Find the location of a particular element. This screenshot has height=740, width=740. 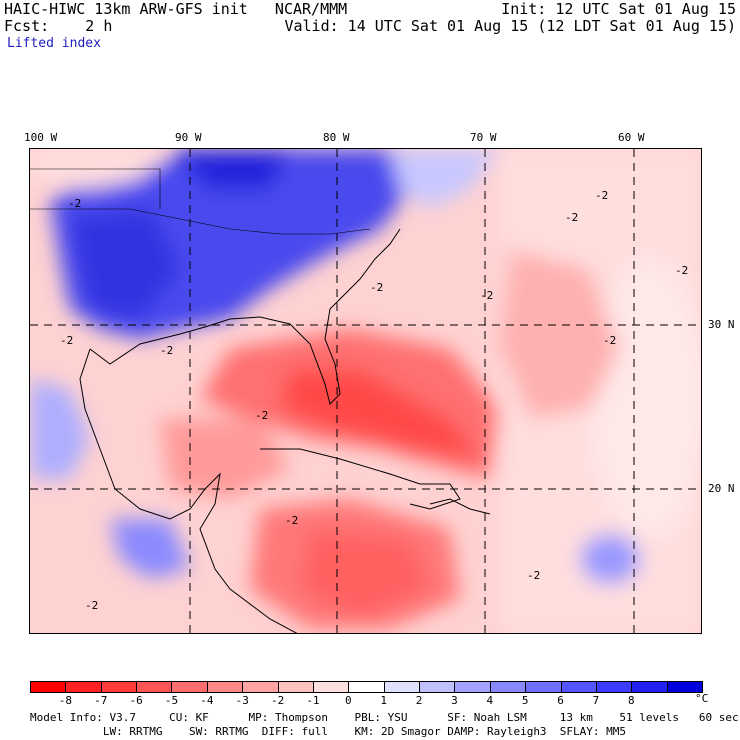

lat-label-20n: 20 N is located at coordinates (721, 488).